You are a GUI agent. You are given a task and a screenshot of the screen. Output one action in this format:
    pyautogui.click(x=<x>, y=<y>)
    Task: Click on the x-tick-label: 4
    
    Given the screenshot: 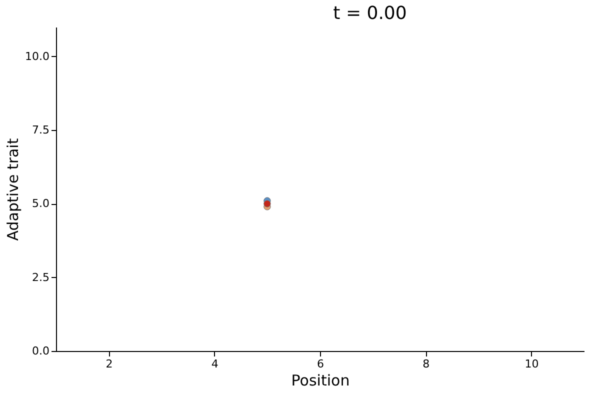 What is the action you would take?
    pyautogui.click(x=214, y=364)
    